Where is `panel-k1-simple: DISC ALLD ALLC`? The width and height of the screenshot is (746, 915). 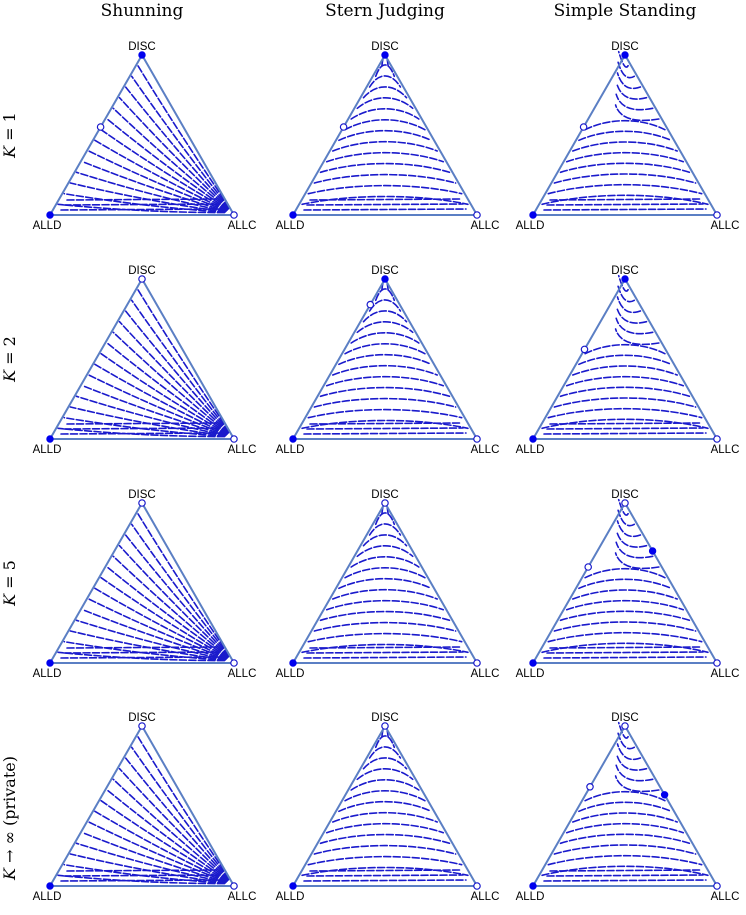 panel-k1-simple: DISC ALLD ALLC is located at coordinates (628, 136).